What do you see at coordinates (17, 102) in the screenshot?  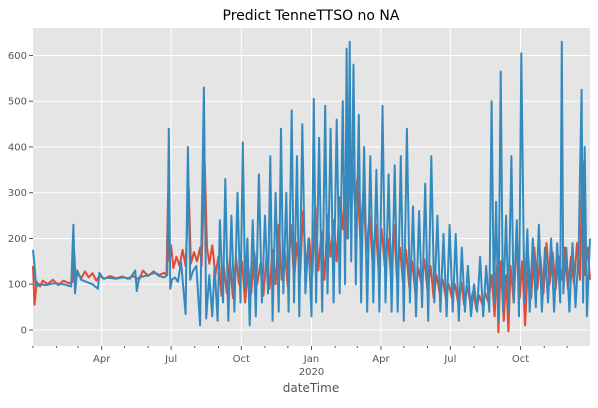 I see `y-tick-label: 500` at bounding box center [17, 102].